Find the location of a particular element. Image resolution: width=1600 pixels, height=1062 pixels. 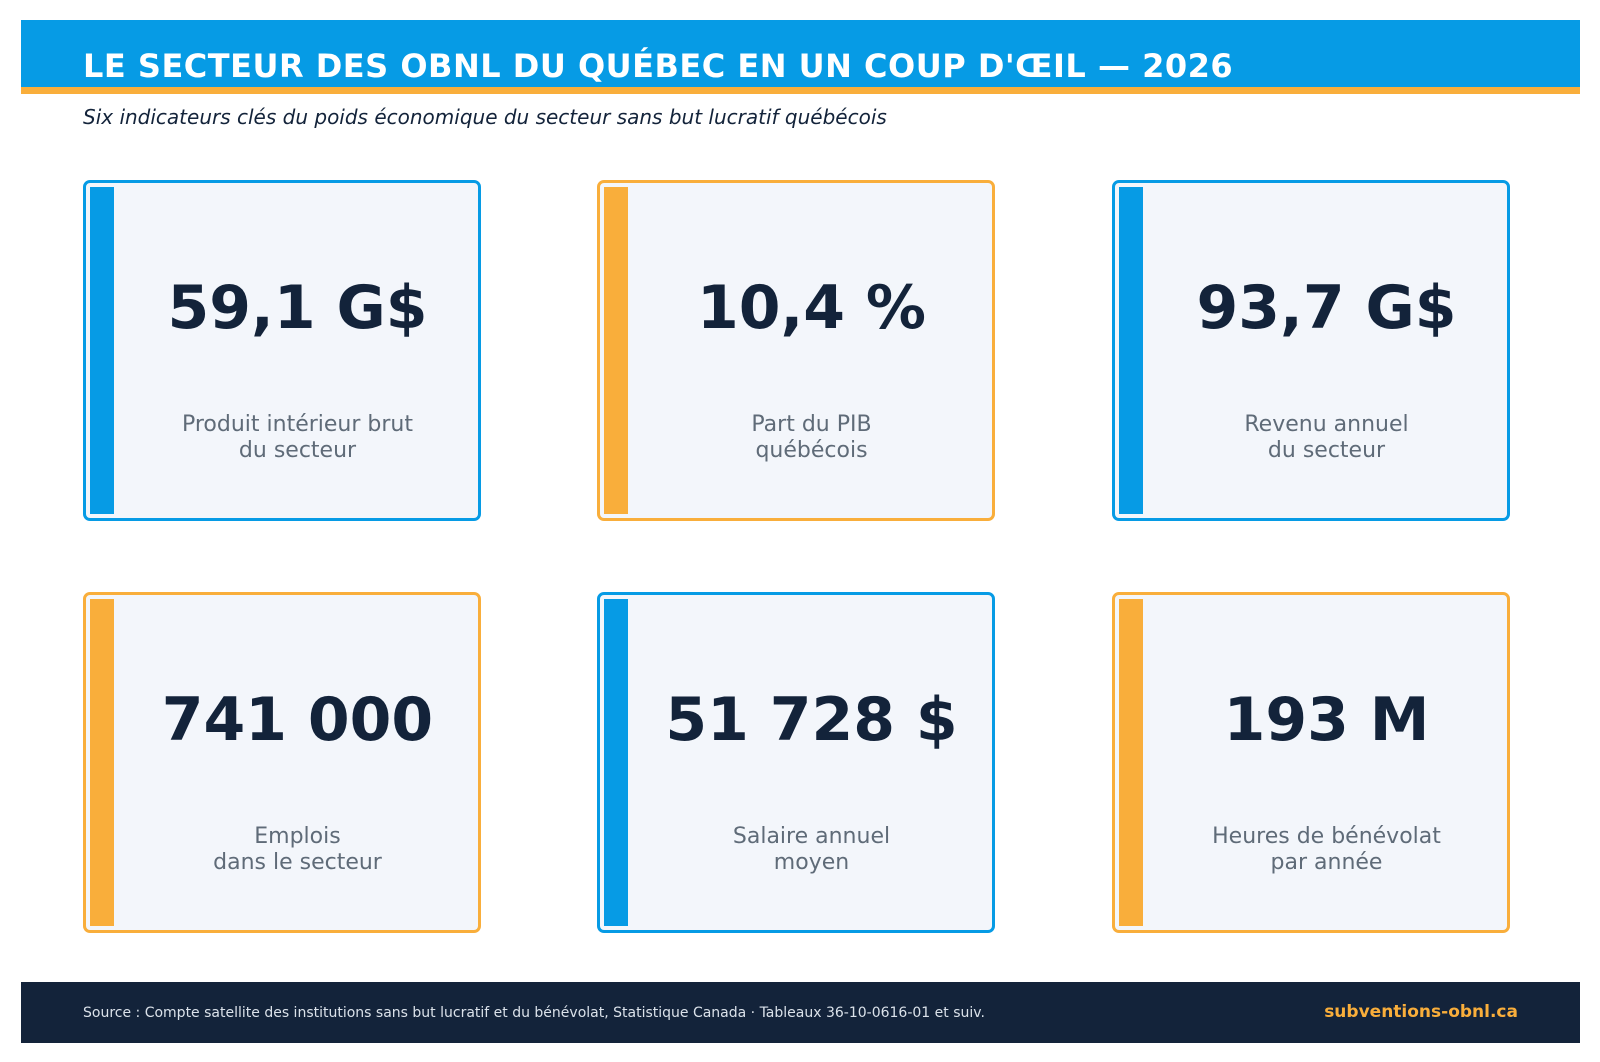

kpi-label: Salaire annuel moyen is located at coordinates (811, 850).